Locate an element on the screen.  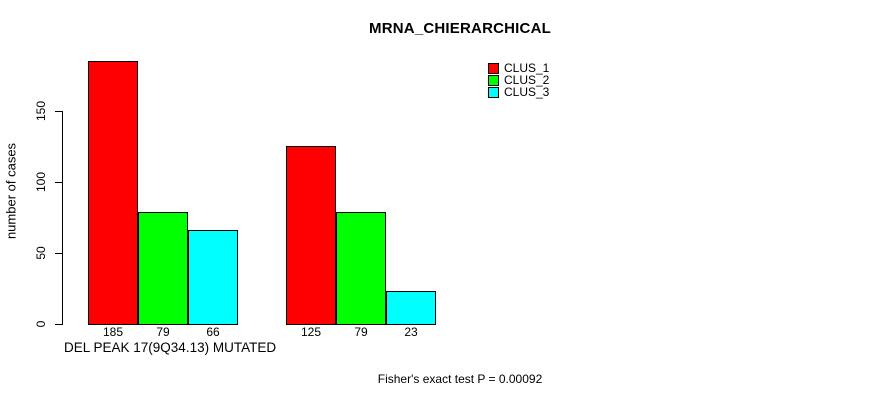
bar-value-label: 125 is located at coordinates (311, 332).